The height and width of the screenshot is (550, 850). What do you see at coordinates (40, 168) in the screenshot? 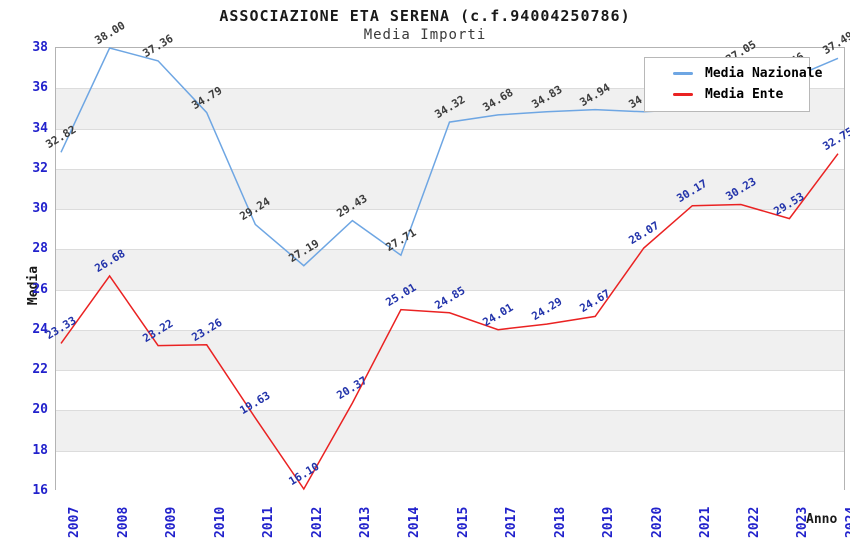
I see `y-tick-label: 32` at bounding box center [40, 168].